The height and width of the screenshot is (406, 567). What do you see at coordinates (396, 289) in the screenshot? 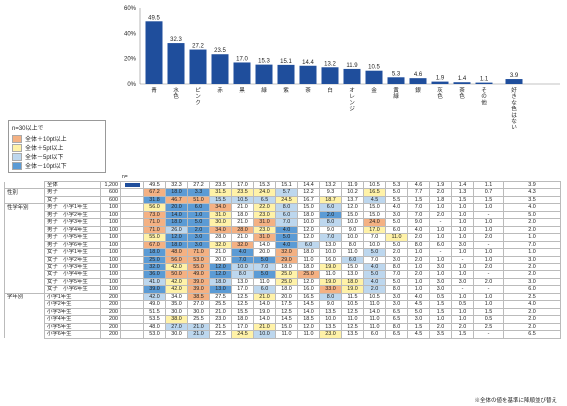
I see `value-cell: 8.0` at bounding box center [396, 289].